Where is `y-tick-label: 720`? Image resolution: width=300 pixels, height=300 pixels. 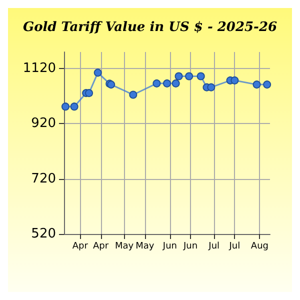
y-tick-label: 720 is located at coordinates (43, 178).